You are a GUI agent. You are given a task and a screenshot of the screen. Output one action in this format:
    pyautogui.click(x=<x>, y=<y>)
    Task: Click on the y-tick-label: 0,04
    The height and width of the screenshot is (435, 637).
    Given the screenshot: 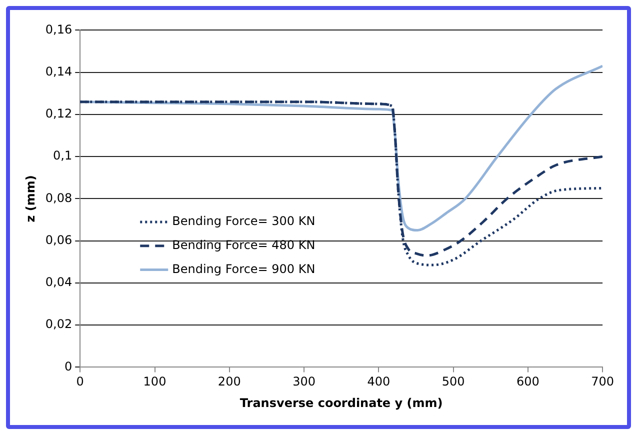 What is the action you would take?
    pyautogui.click(x=58, y=282)
    